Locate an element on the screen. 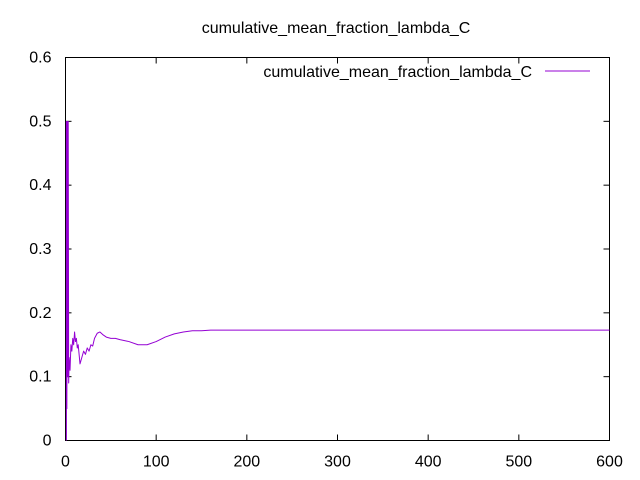  x-tick-label: 100 is located at coordinates (156, 462).